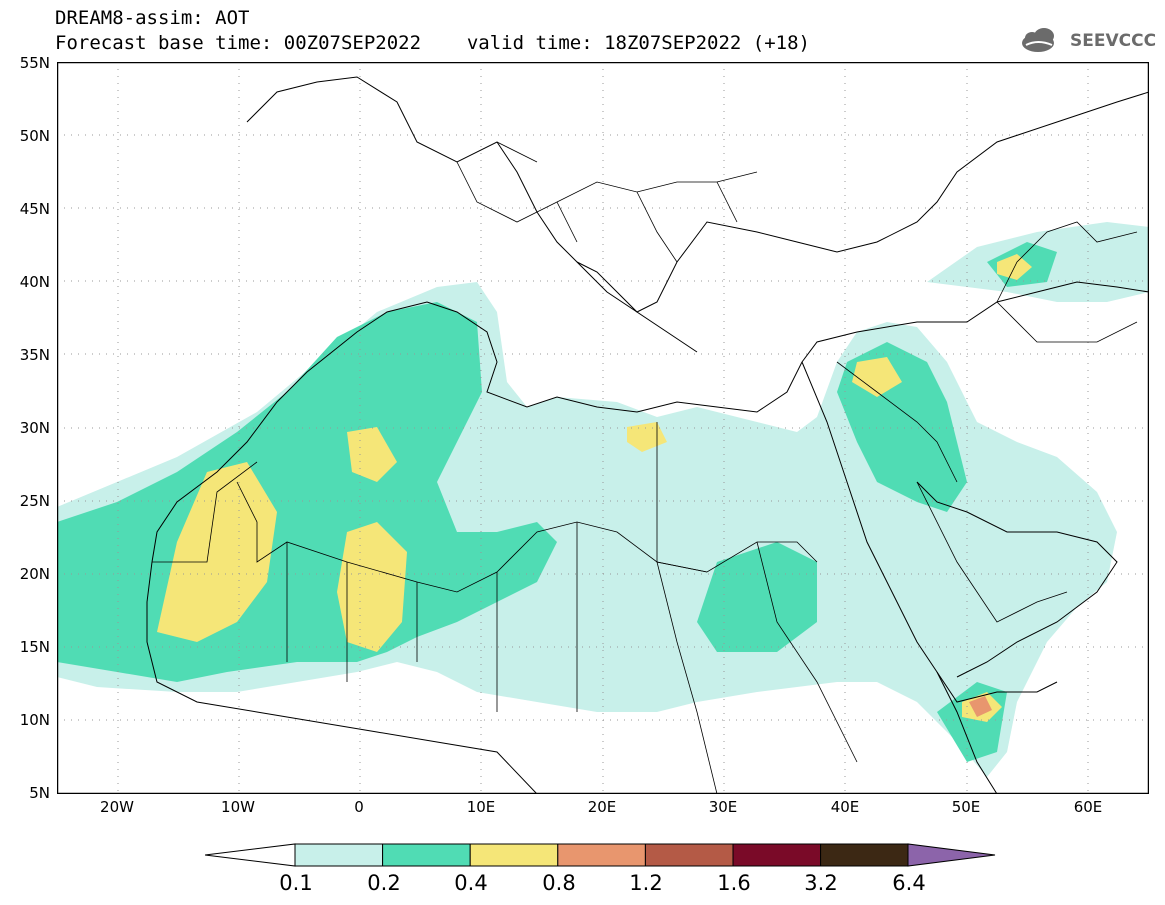 The image size is (1165, 905). I want to click on colorbar-label-0.4: 0.4, so click(471, 883).